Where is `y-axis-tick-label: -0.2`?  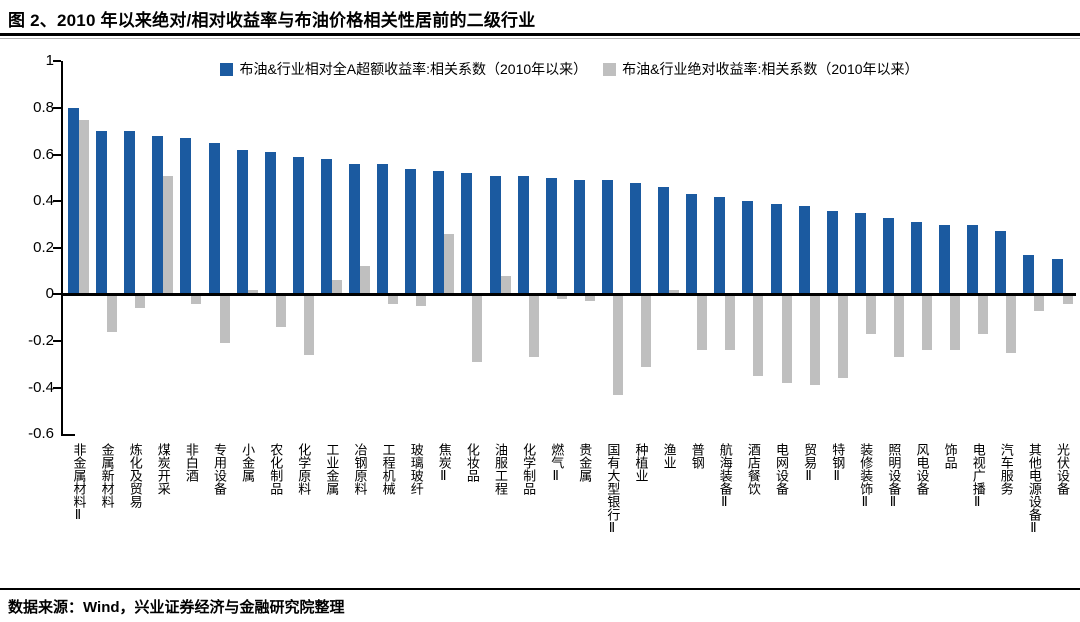
y-axis-tick-label: -0.2 is located at coordinates (41, 340).